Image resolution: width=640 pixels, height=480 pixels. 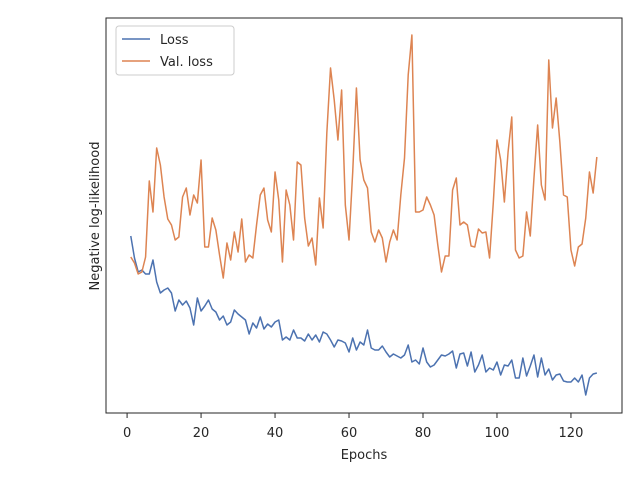 What do you see at coordinates (174, 40) in the screenshot?
I see `legend-label: Loss` at bounding box center [174, 40].